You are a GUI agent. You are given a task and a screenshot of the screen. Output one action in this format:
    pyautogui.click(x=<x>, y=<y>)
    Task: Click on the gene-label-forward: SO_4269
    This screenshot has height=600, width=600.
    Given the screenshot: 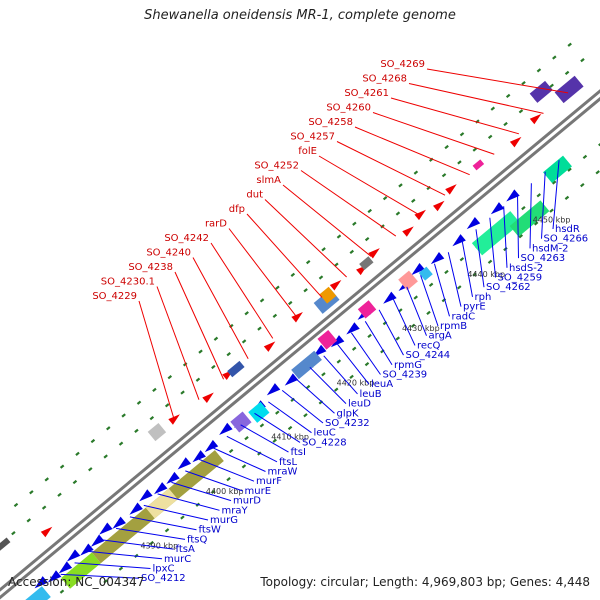 What is the action you would take?
    pyautogui.click(x=402, y=64)
    